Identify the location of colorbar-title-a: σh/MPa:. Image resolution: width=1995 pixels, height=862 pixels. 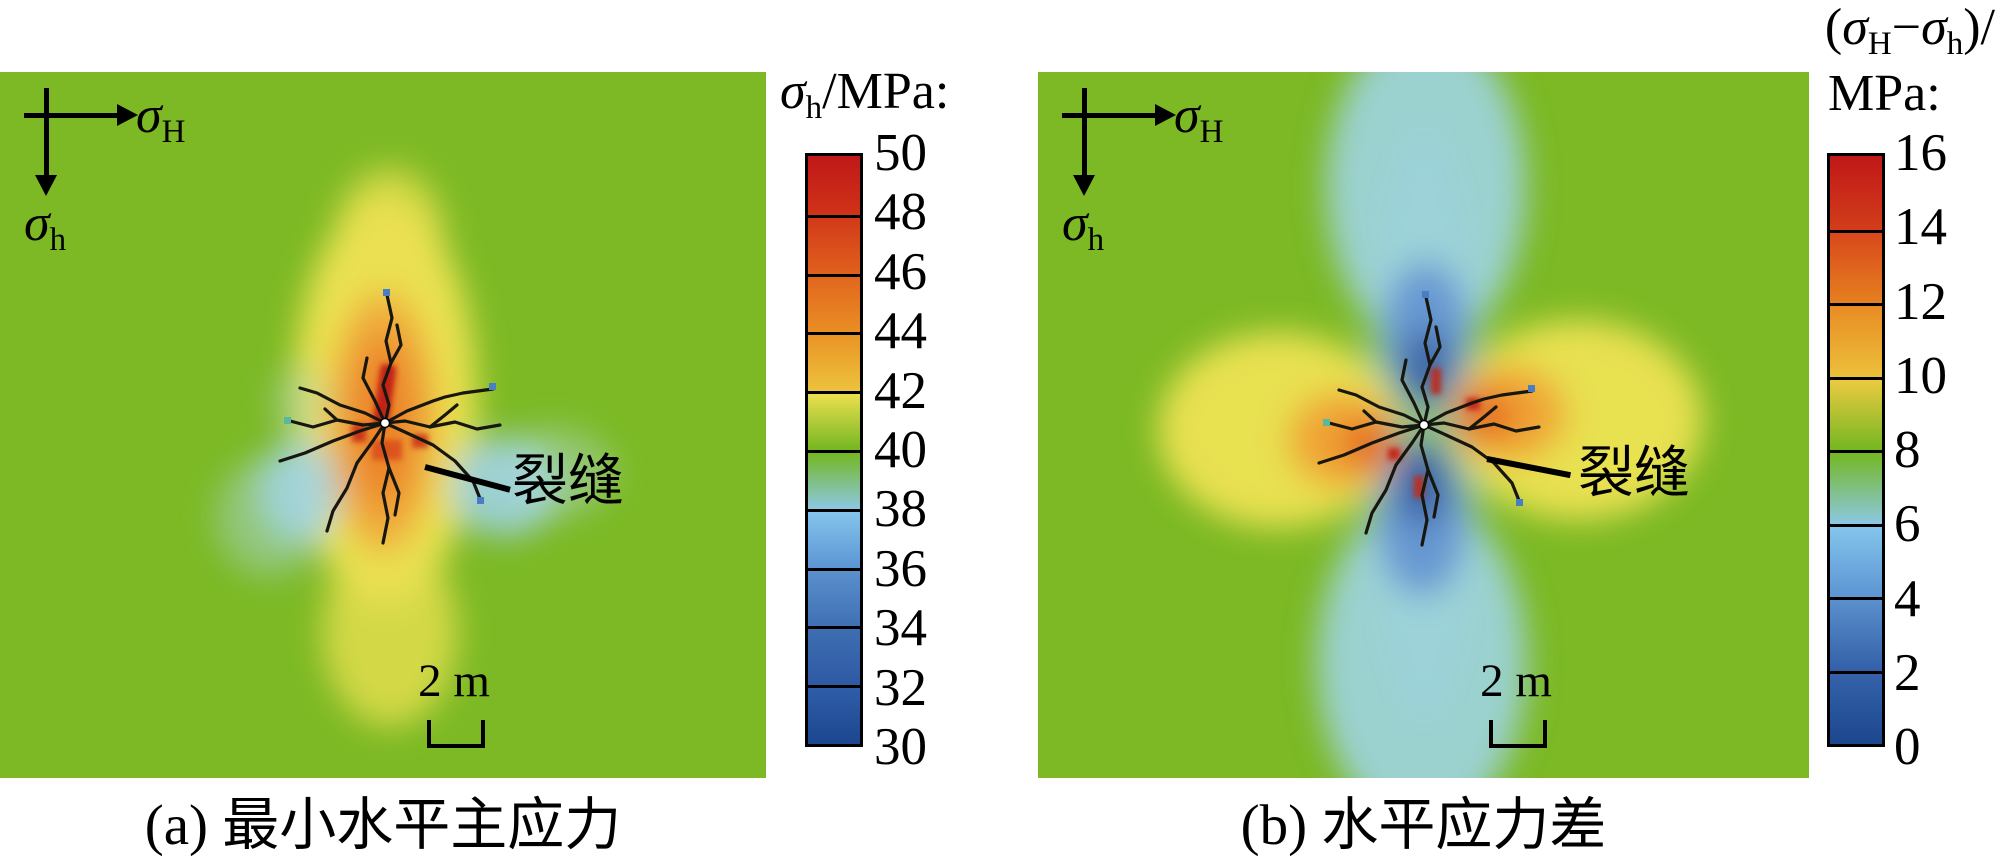
(865, 94).